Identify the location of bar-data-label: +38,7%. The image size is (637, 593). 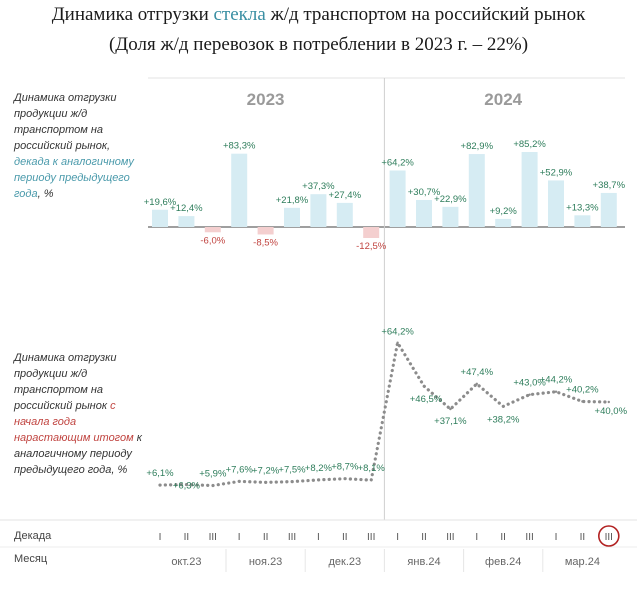
(609, 185).